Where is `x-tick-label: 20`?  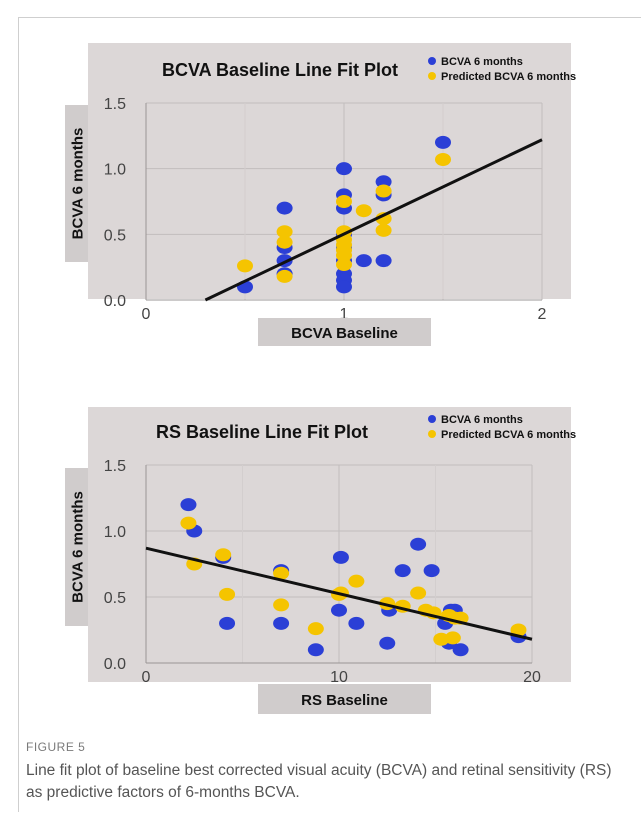 x-tick-label: 20 is located at coordinates (532, 677).